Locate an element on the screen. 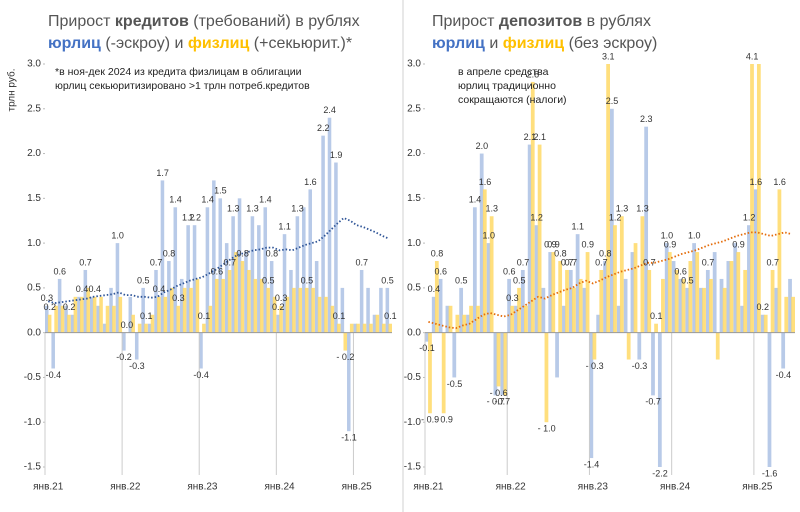 Image resolution: width=800 pixels, height=512 pixels. data-label: -1.6 is located at coordinates (770, 473).